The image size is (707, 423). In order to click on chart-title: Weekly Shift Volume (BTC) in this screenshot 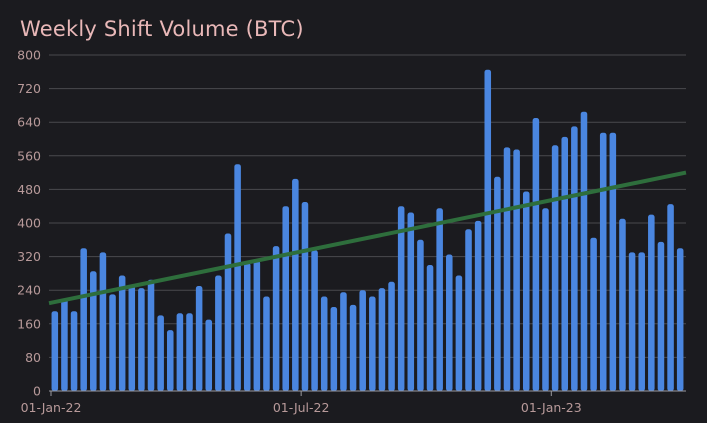, I will do `click(162, 29)`.